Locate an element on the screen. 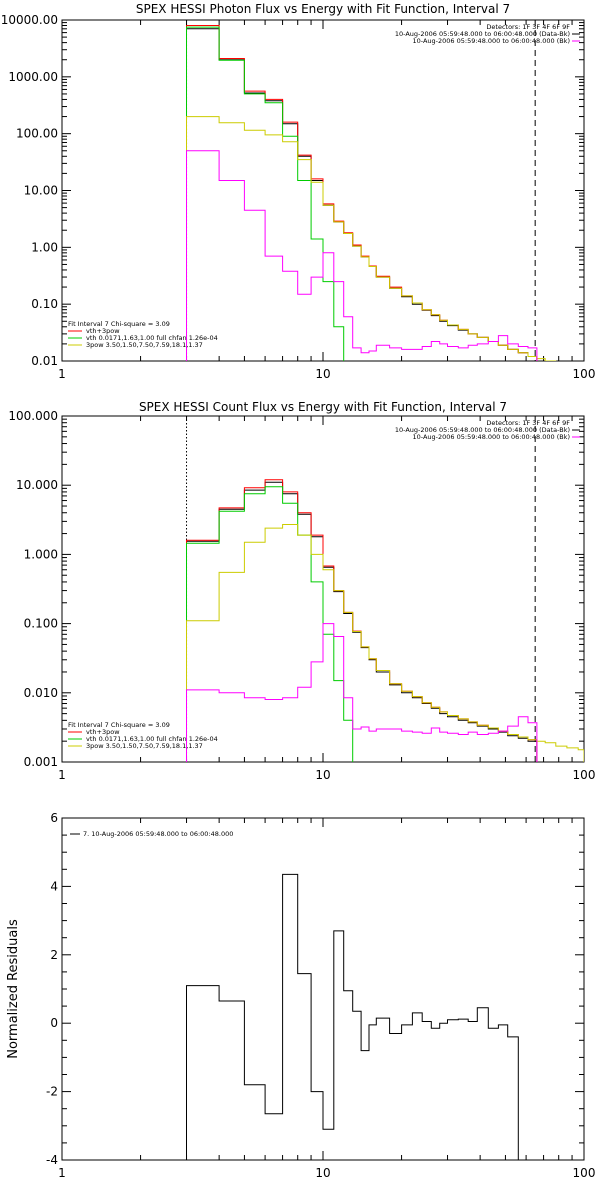 The image size is (600, 1200). y-tick-label: -2 is located at coordinates (52, 1092).